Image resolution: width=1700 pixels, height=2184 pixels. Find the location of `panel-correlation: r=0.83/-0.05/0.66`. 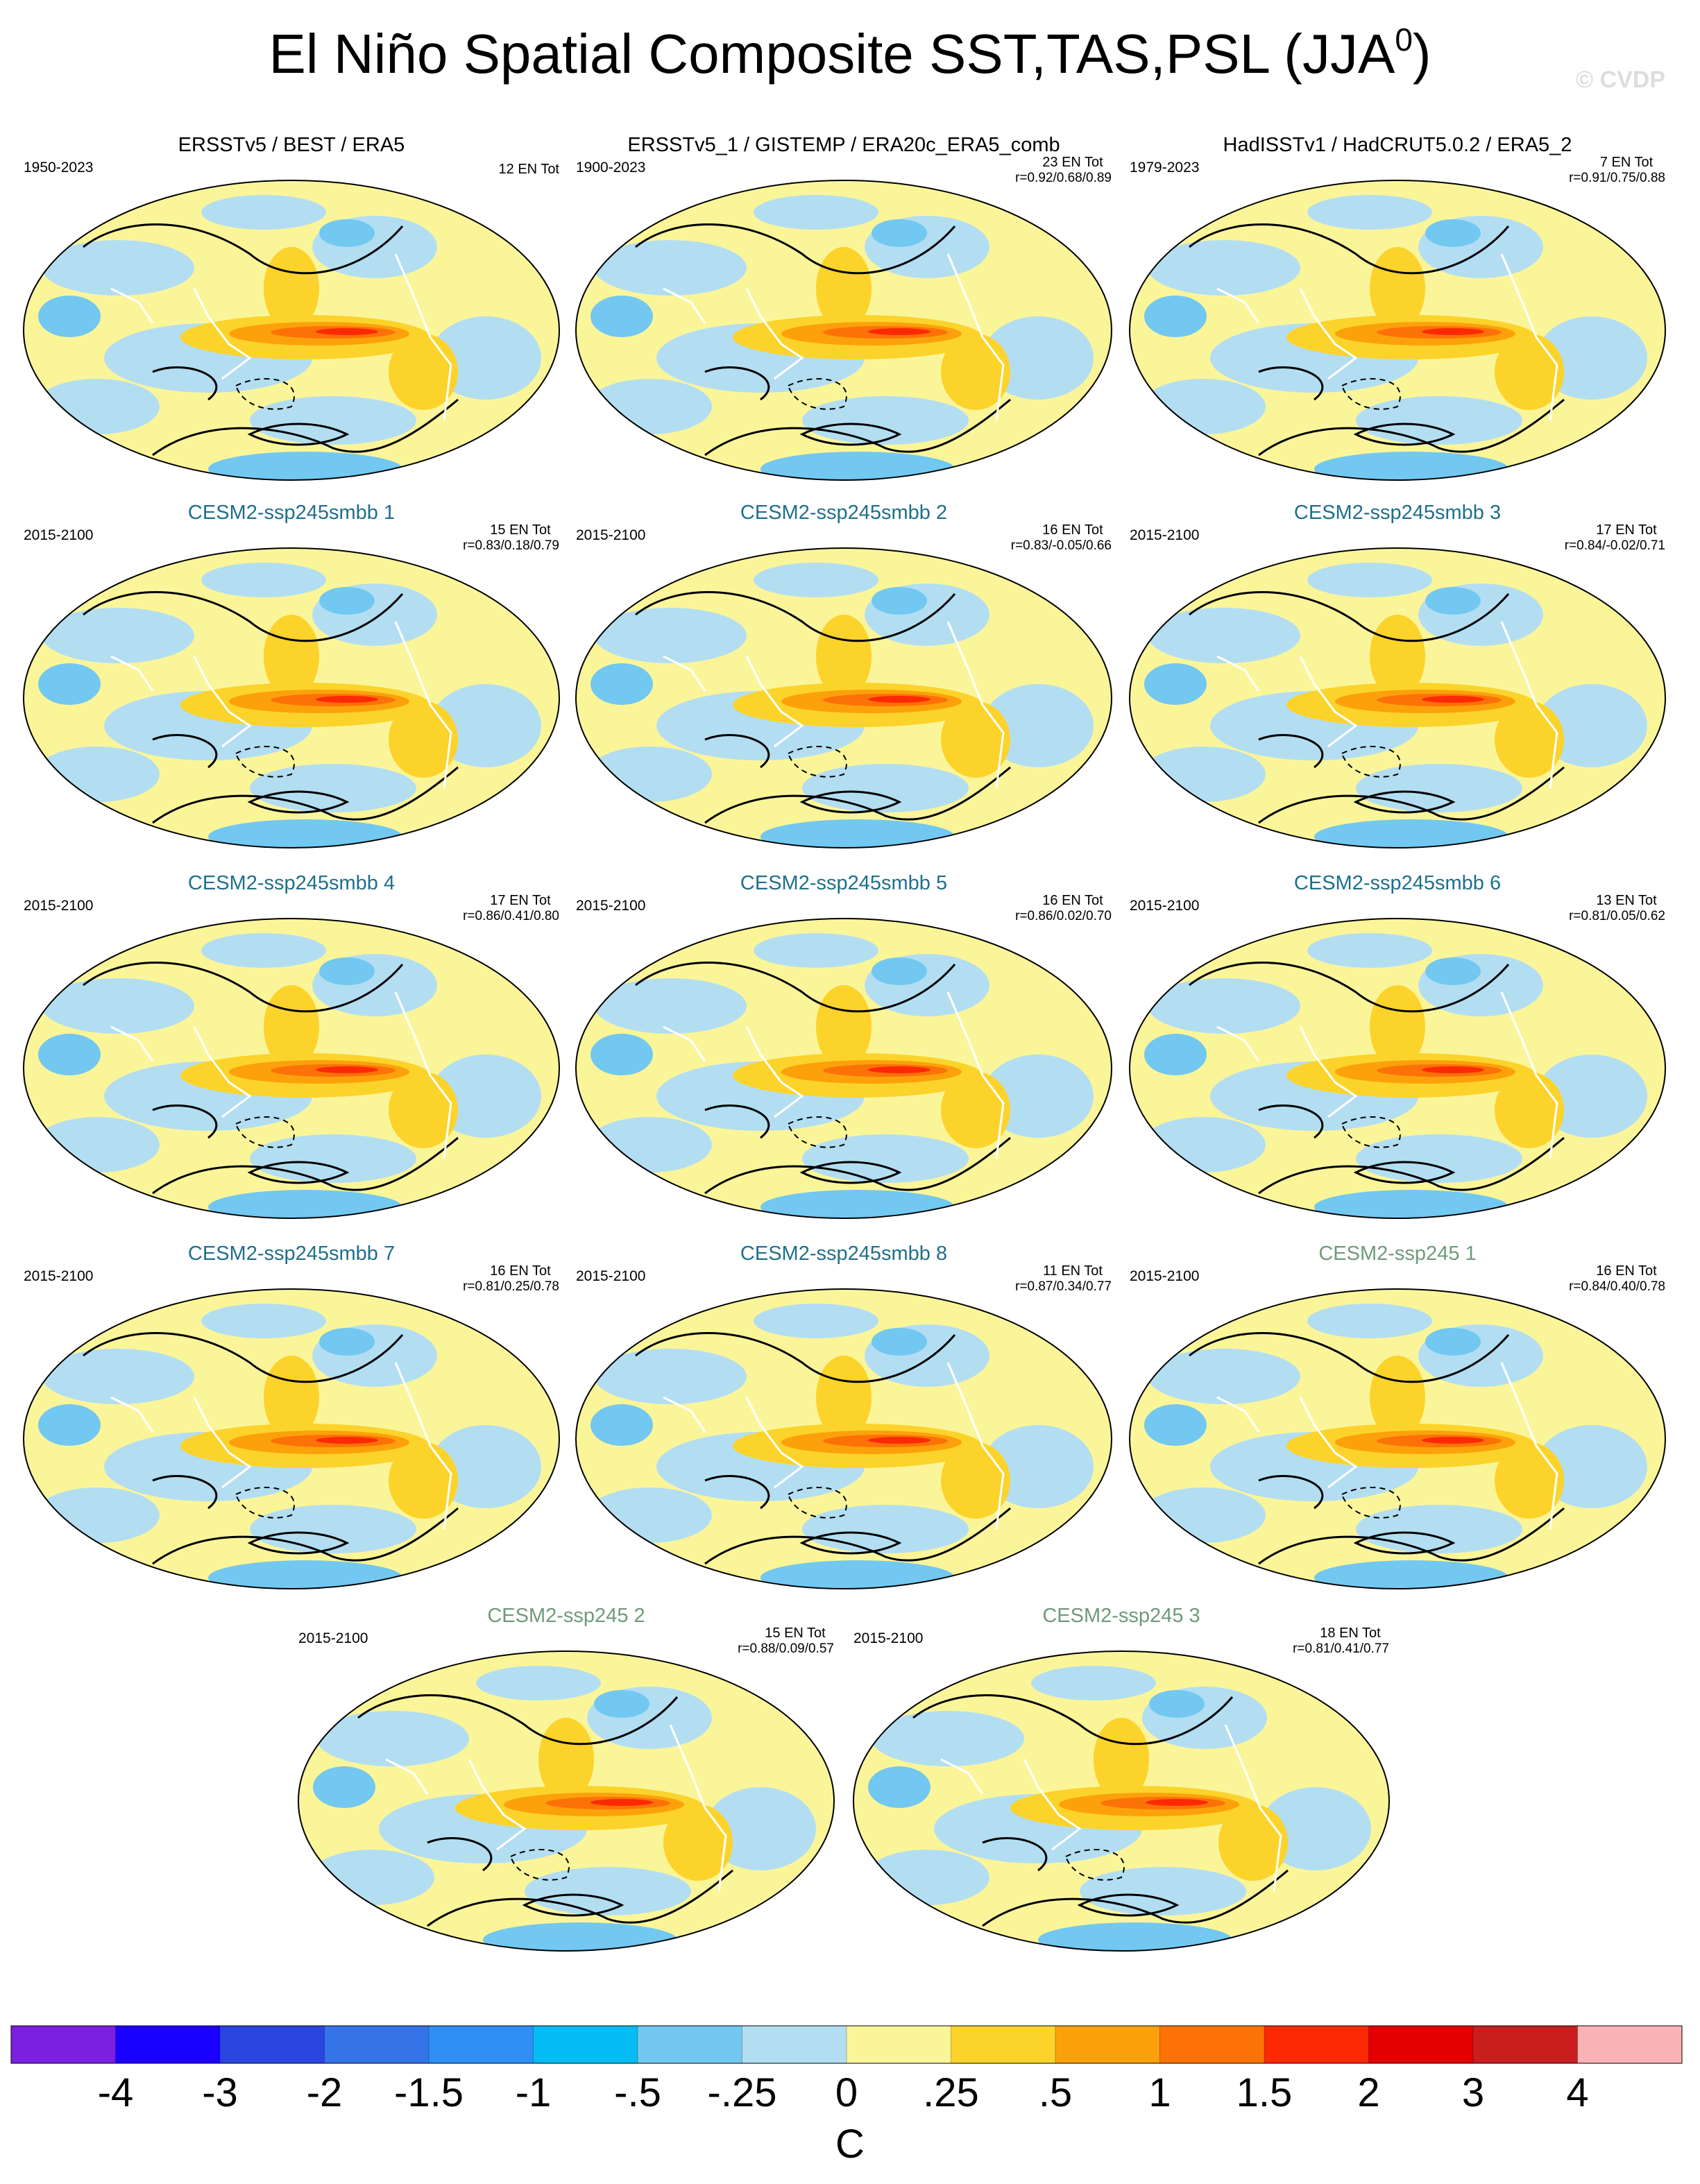

panel-correlation: r=0.83/-0.05/0.66 is located at coordinates (1061, 545).